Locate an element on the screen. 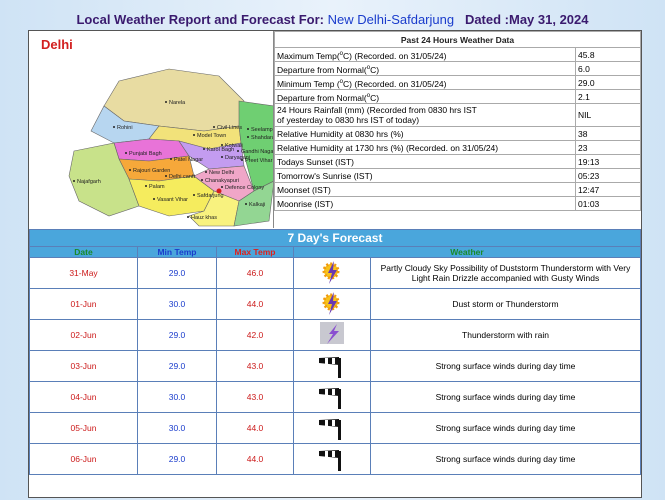 The image size is (665, 500). map-label: Najafgarh is located at coordinates (89, 182).